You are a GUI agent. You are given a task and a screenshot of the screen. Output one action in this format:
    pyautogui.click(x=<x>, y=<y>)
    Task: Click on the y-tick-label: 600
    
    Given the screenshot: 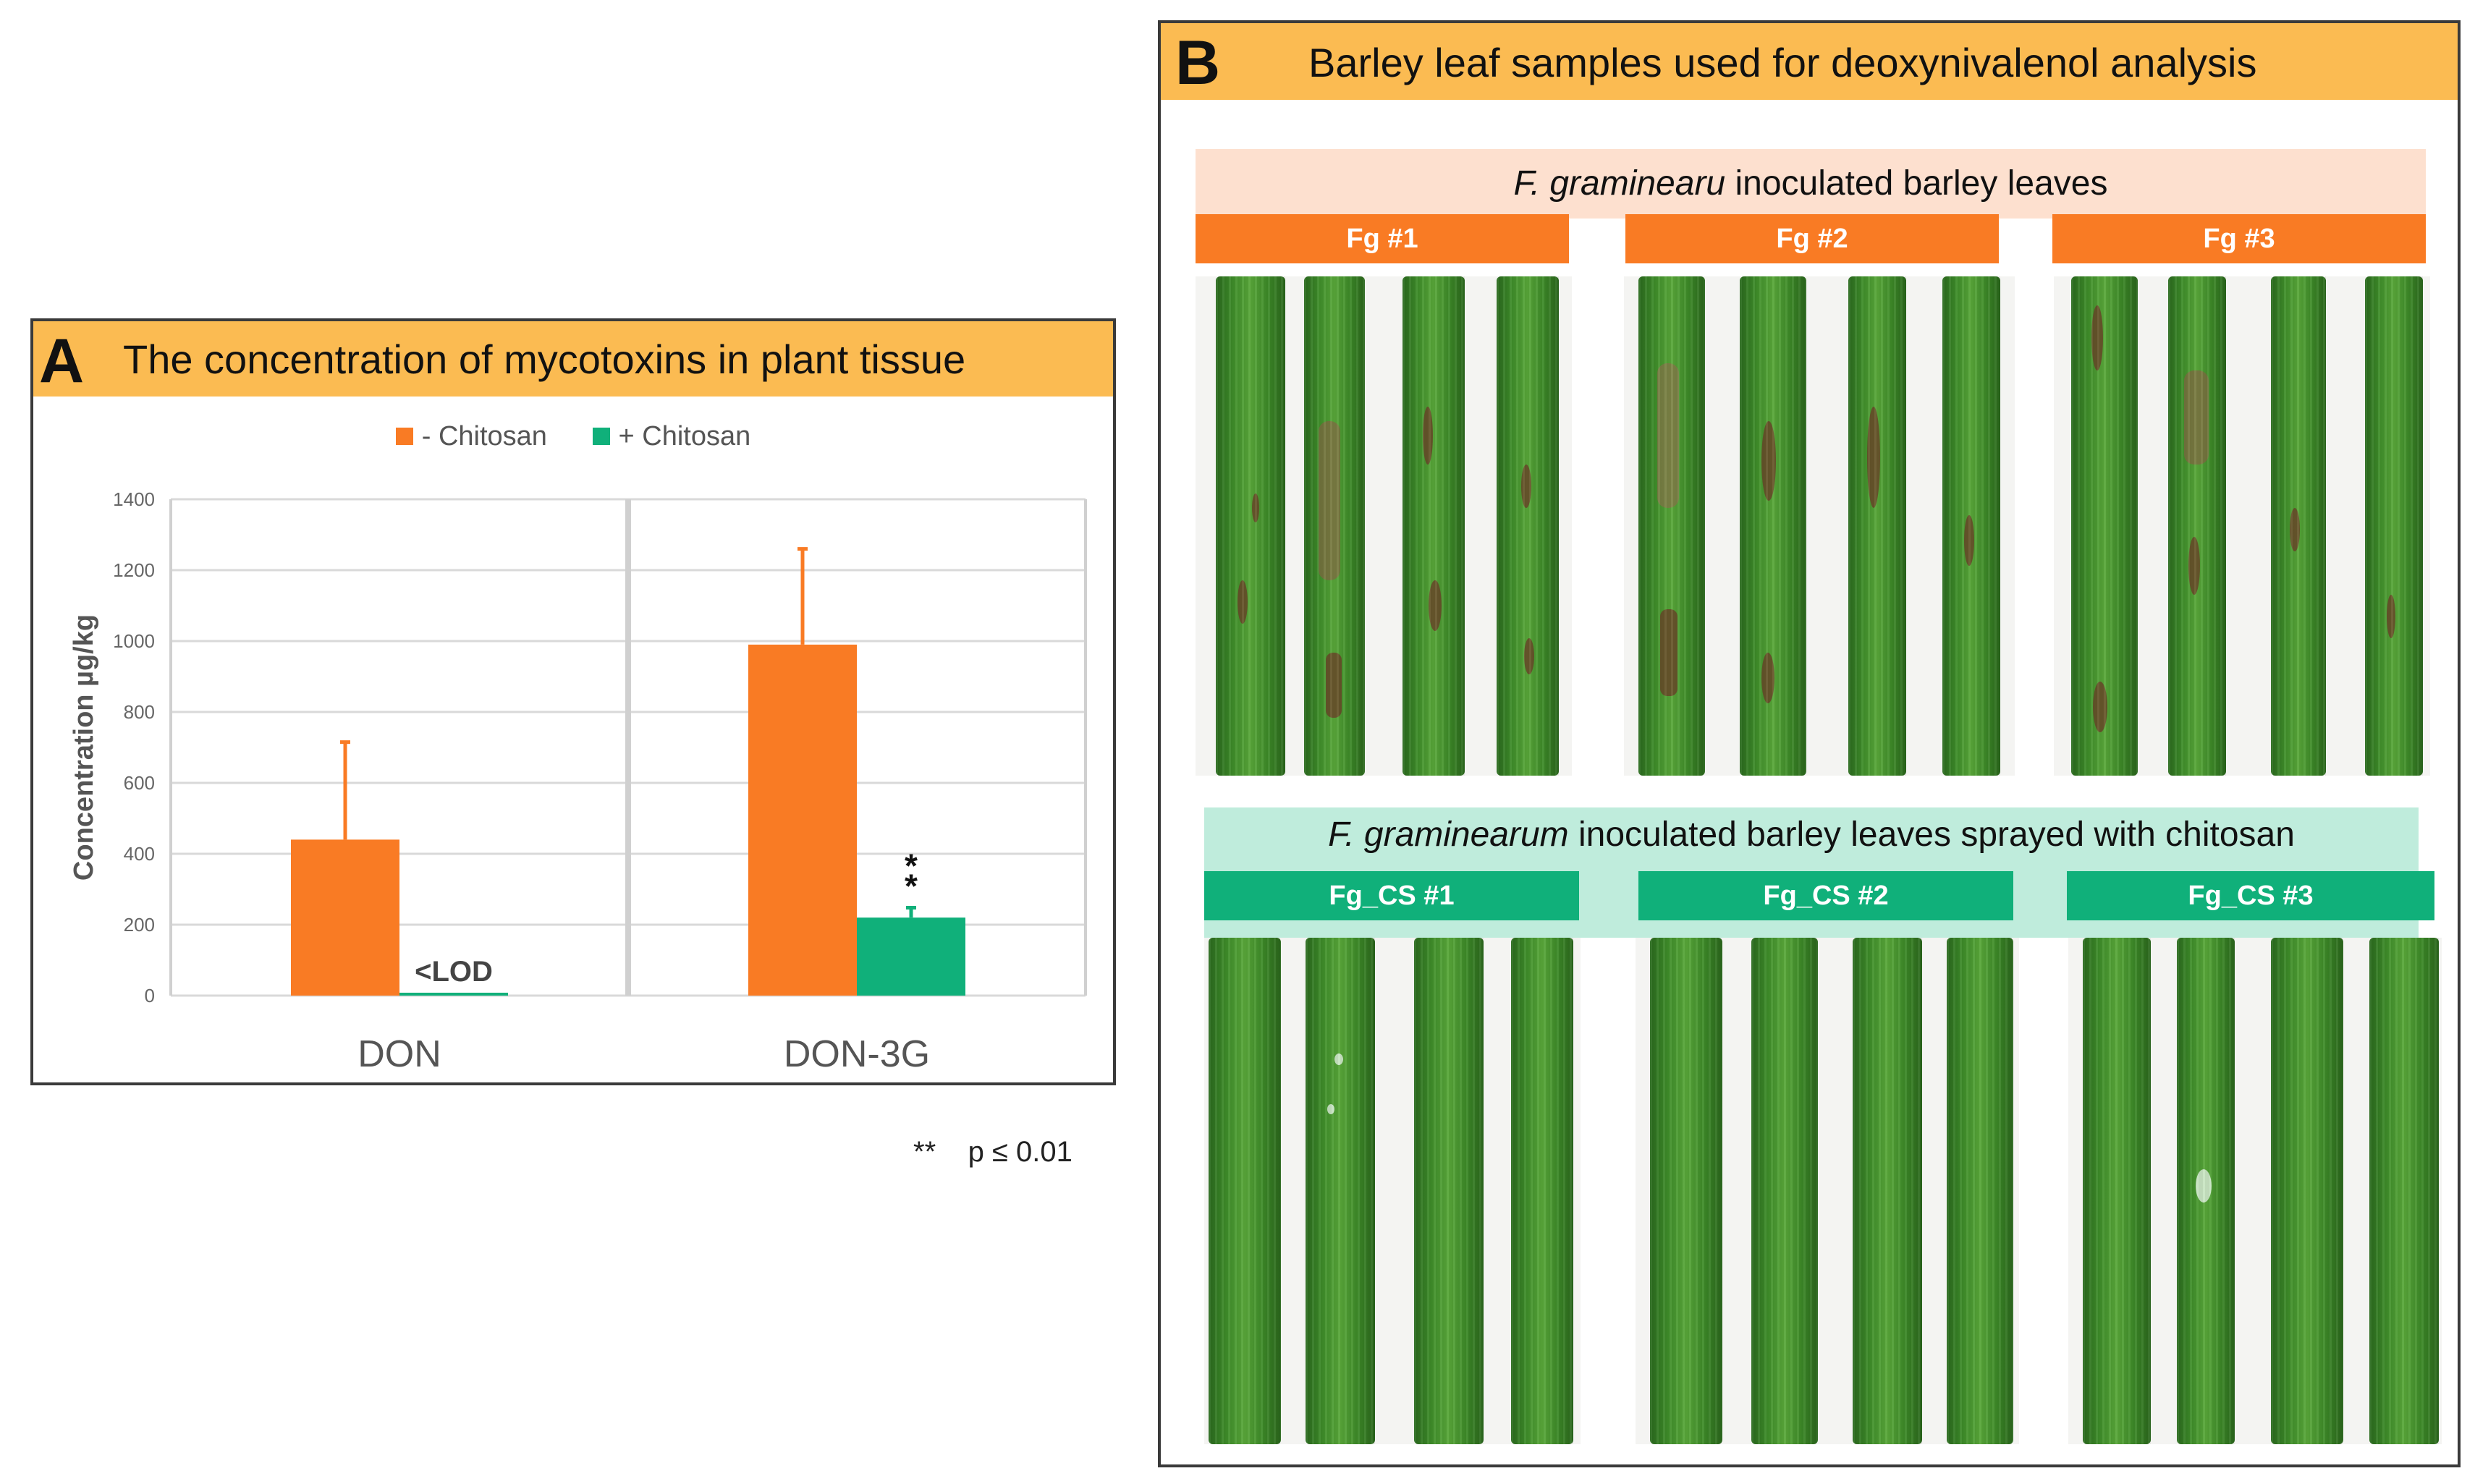 What is the action you would take?
    pyautogui.click(x=140, y=783)
    